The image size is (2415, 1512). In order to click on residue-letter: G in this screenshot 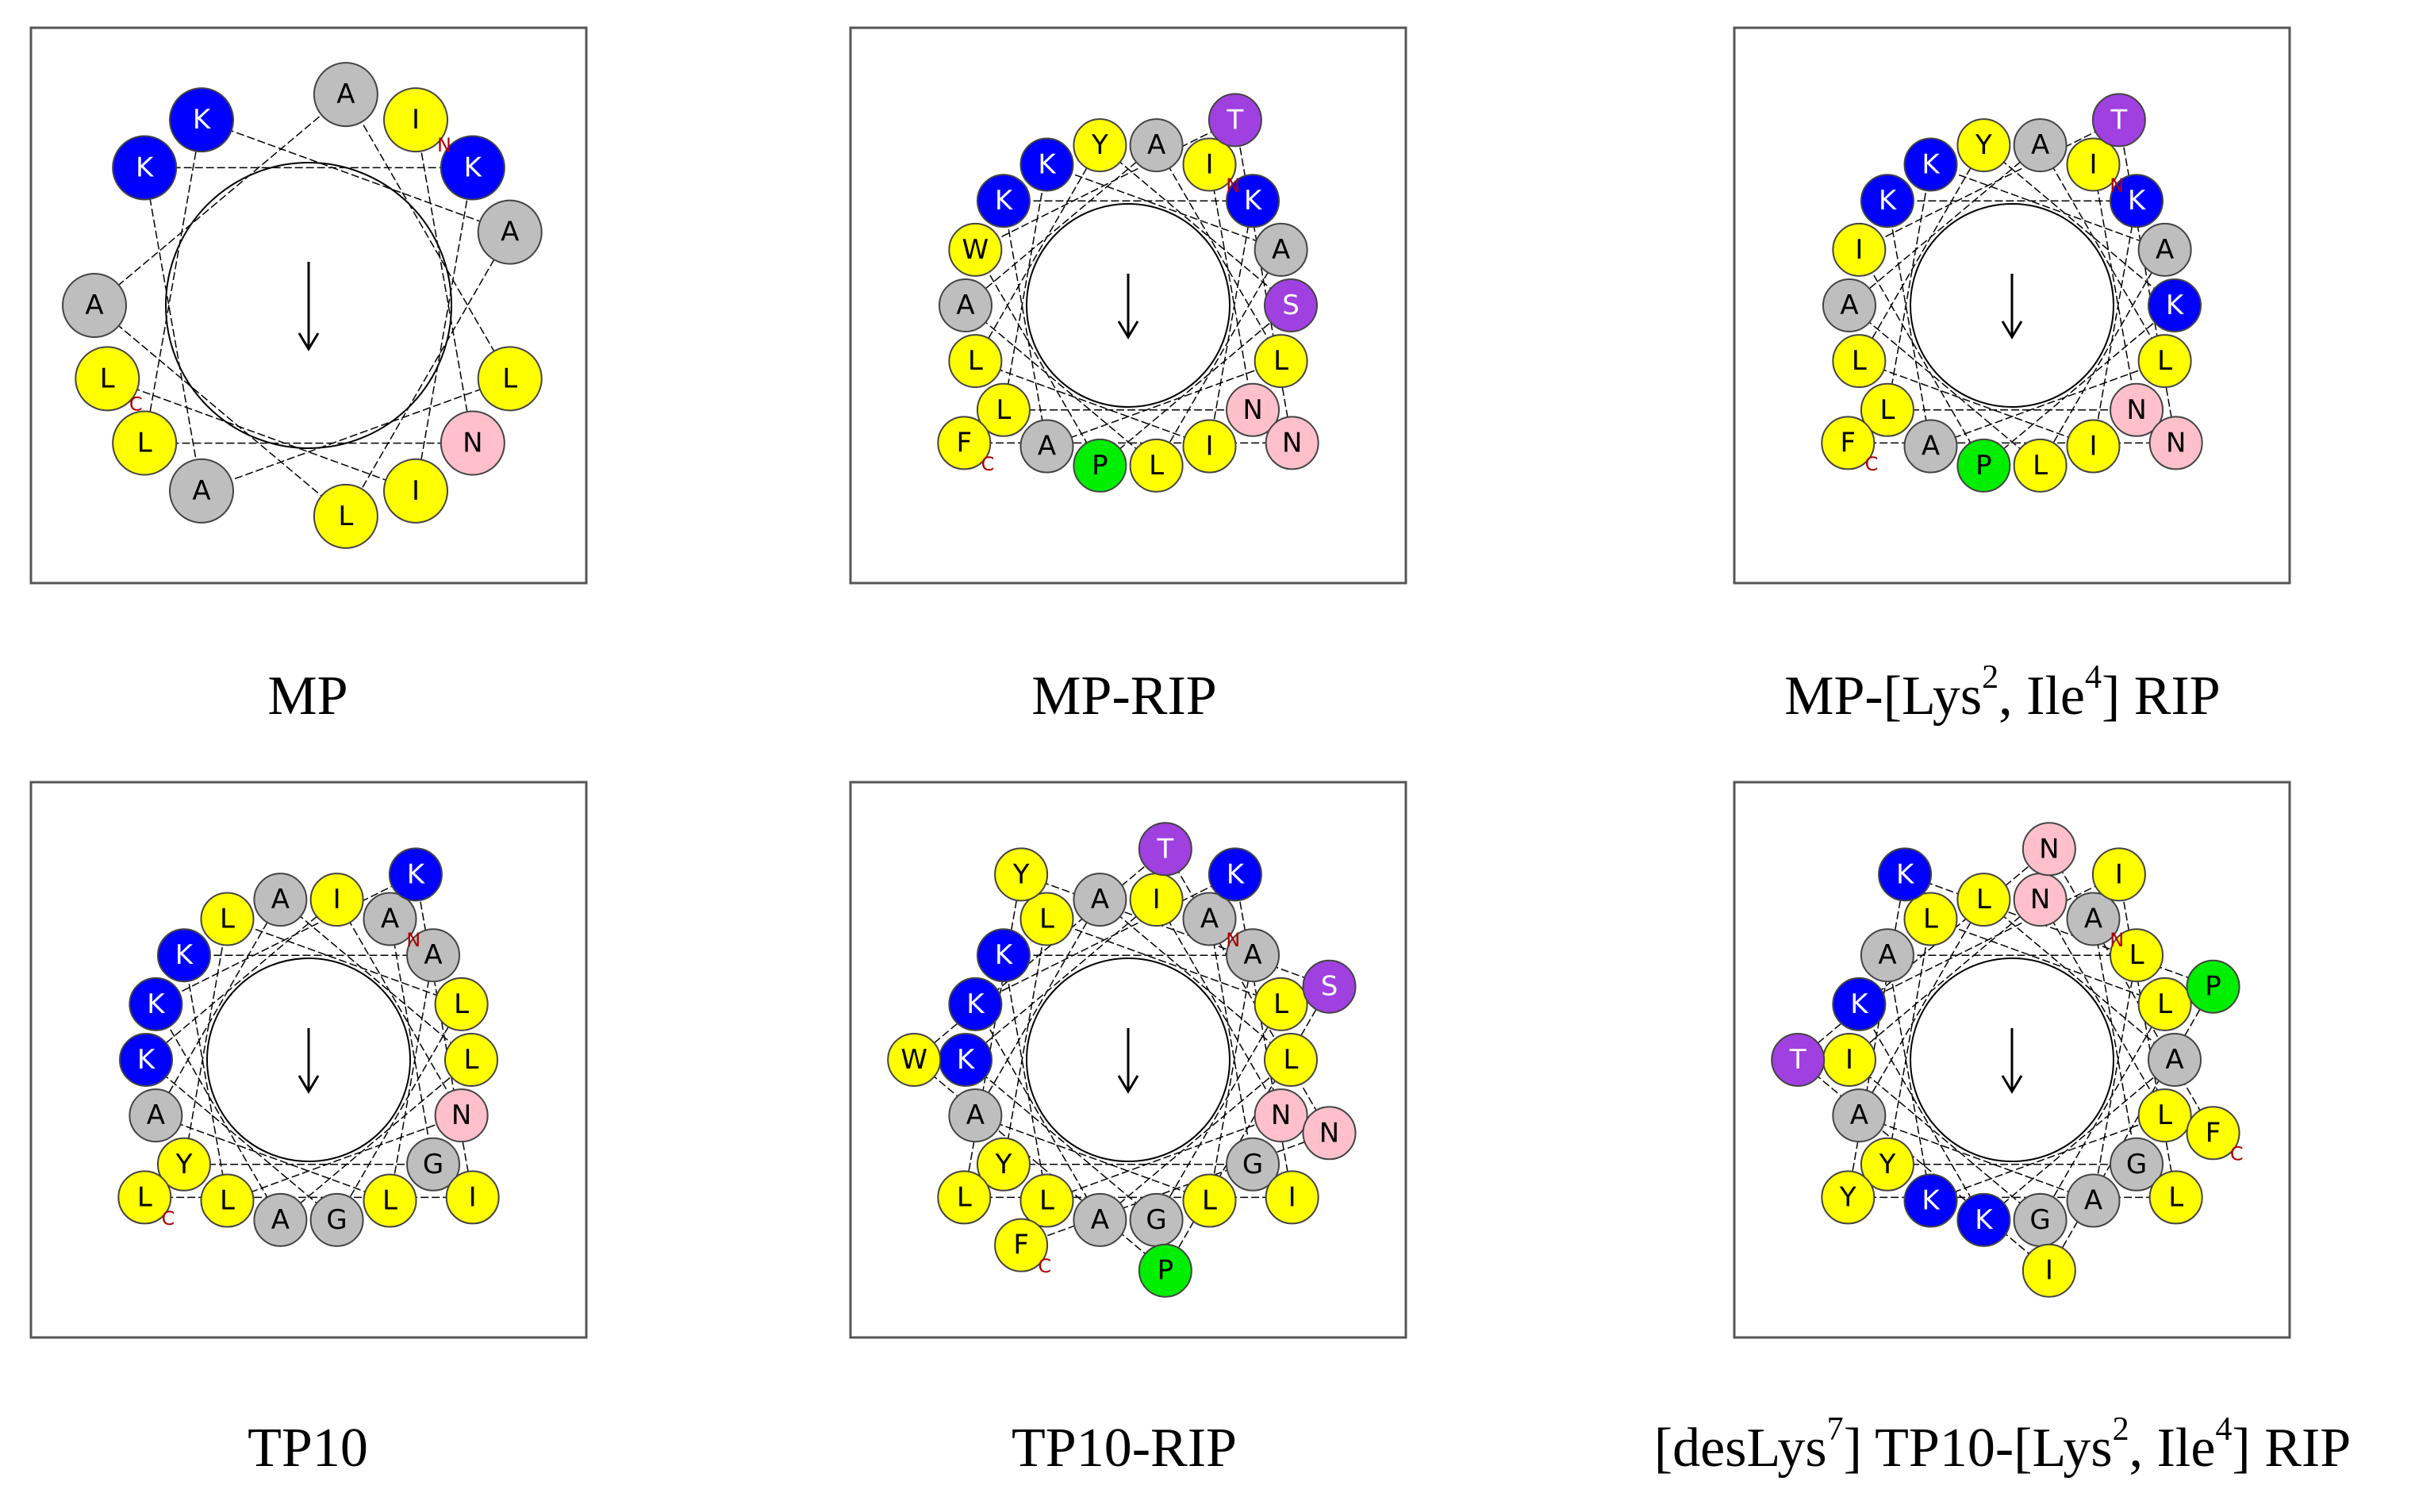, I will do `click(1156, 1220)`.